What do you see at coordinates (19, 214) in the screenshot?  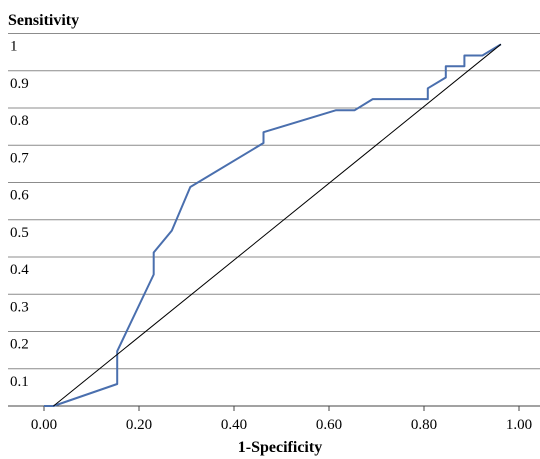 I see `y-tick-labels: 0.1 0.2 0.3 0.4 0.5 0.6 0.7 0.8 0.9 1` at bounding box center [19, 214].